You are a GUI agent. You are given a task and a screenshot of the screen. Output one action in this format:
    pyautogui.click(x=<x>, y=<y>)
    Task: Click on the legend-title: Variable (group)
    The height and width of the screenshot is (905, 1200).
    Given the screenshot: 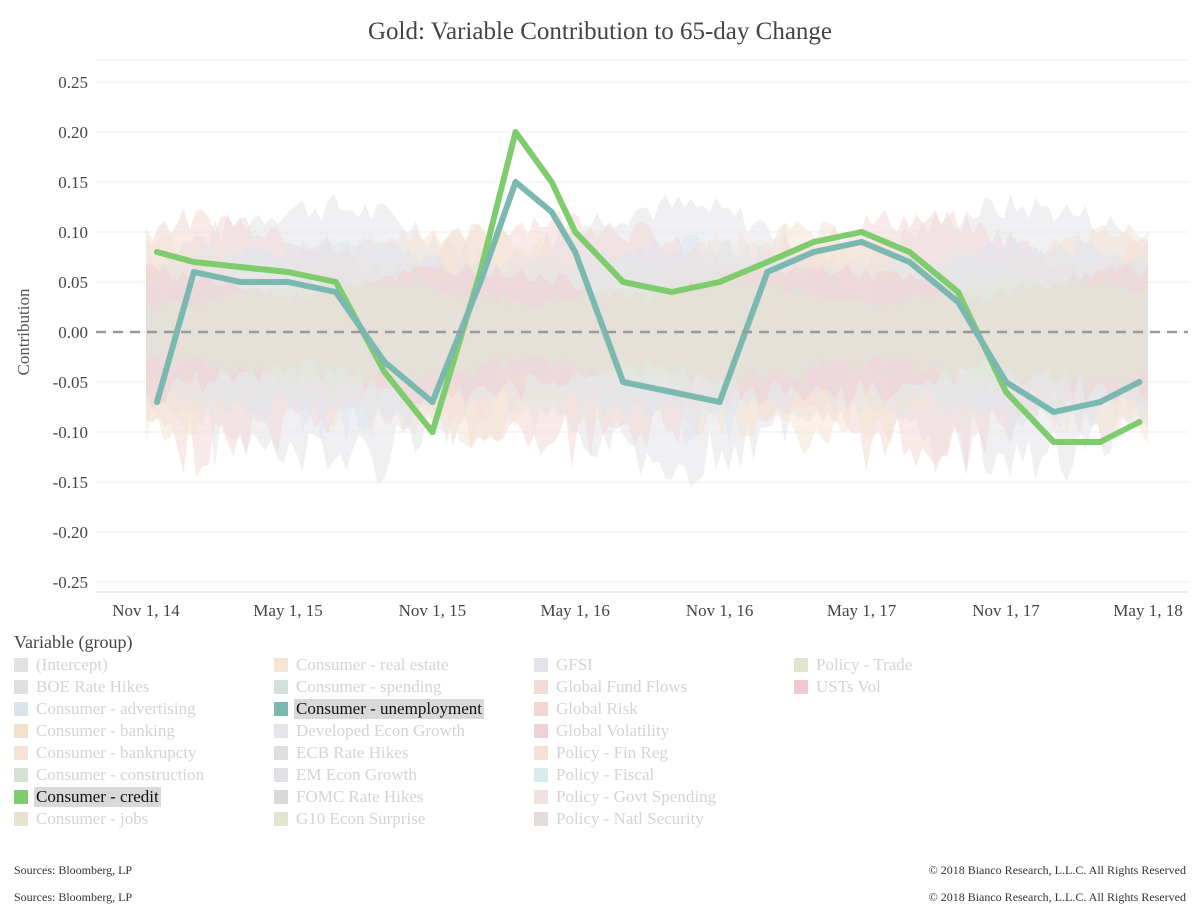 What is the action you would take?
    pyautogui.click(x=73, y=642)
    